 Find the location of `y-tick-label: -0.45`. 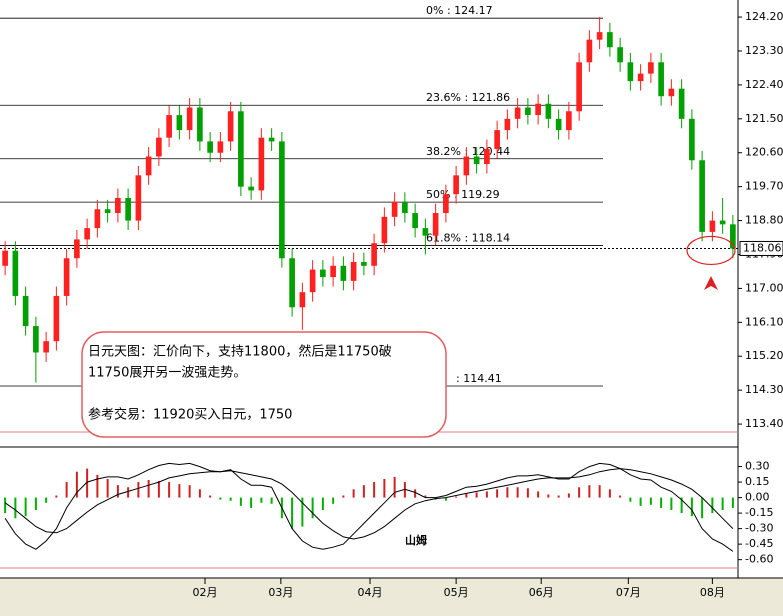

y-tick-label: -0.45 is located at coordinates (759, 543).